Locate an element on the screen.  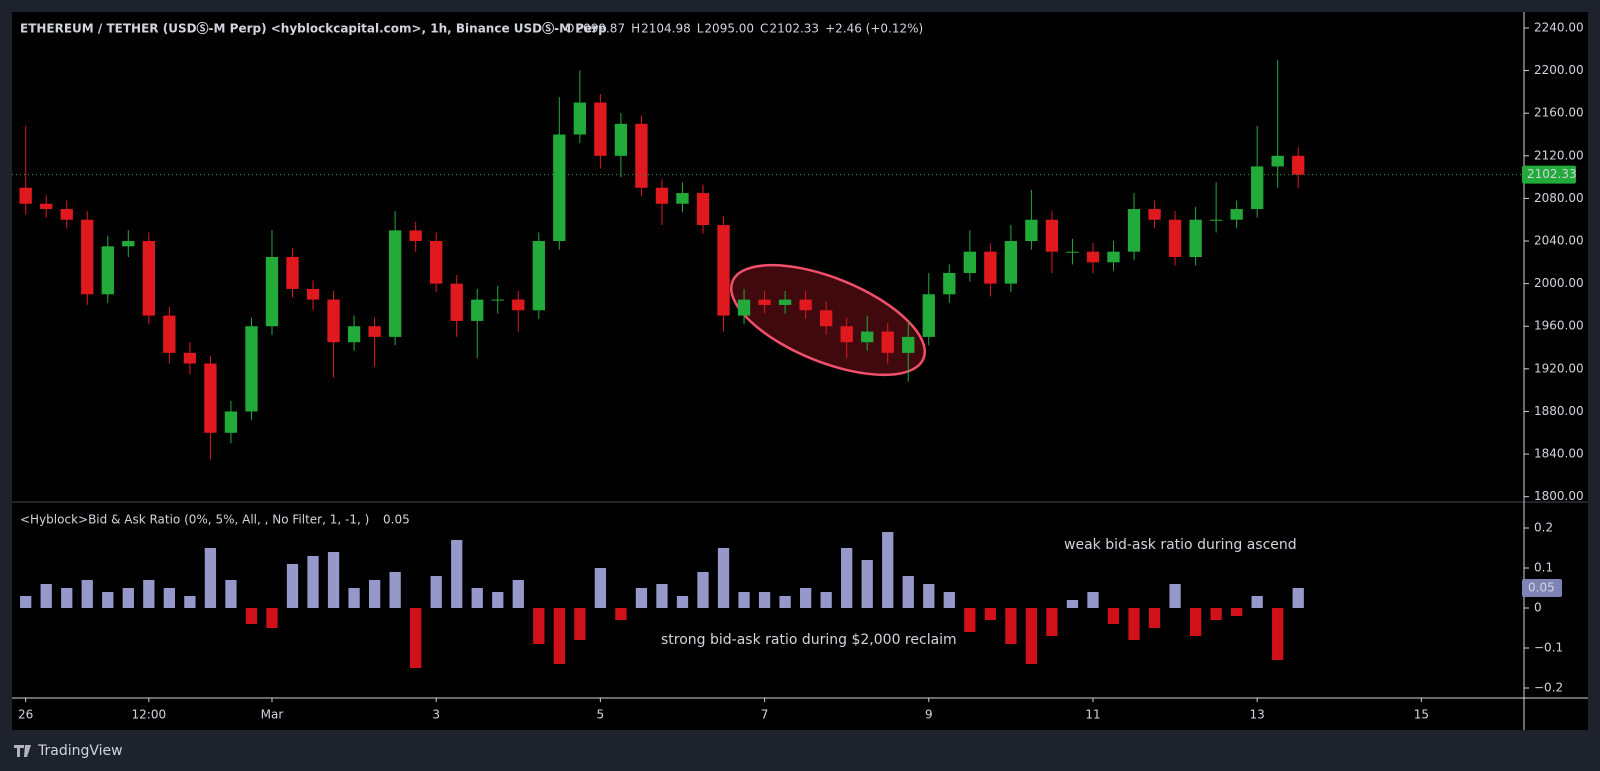
x-tick-label: 12:00 is located at coordinates (149, 715).